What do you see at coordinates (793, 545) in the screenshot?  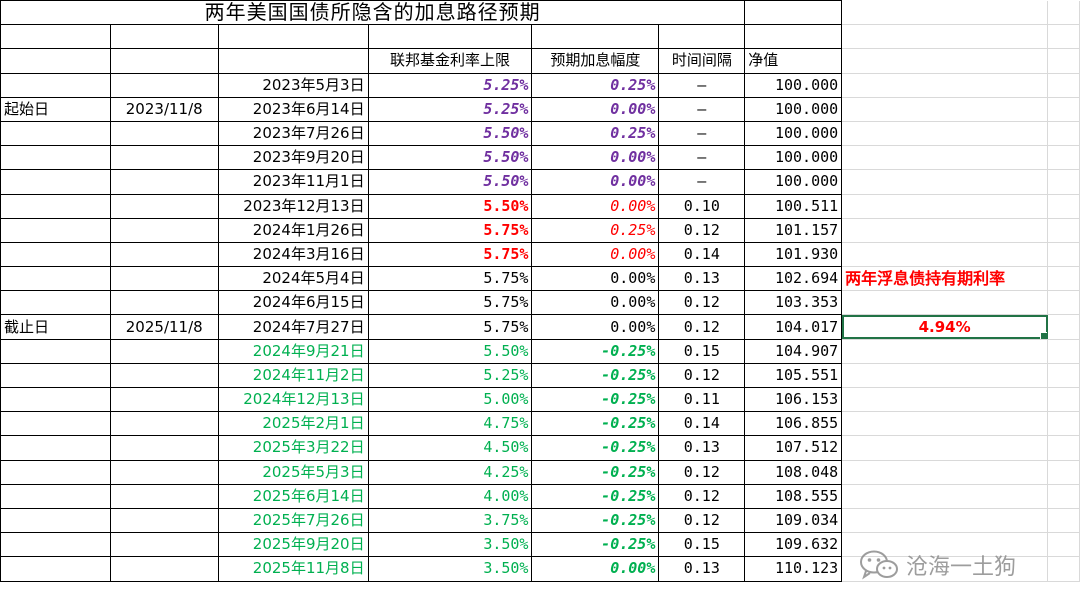 I see `nav-cell: 109.632` at bounding box center [793, 545].